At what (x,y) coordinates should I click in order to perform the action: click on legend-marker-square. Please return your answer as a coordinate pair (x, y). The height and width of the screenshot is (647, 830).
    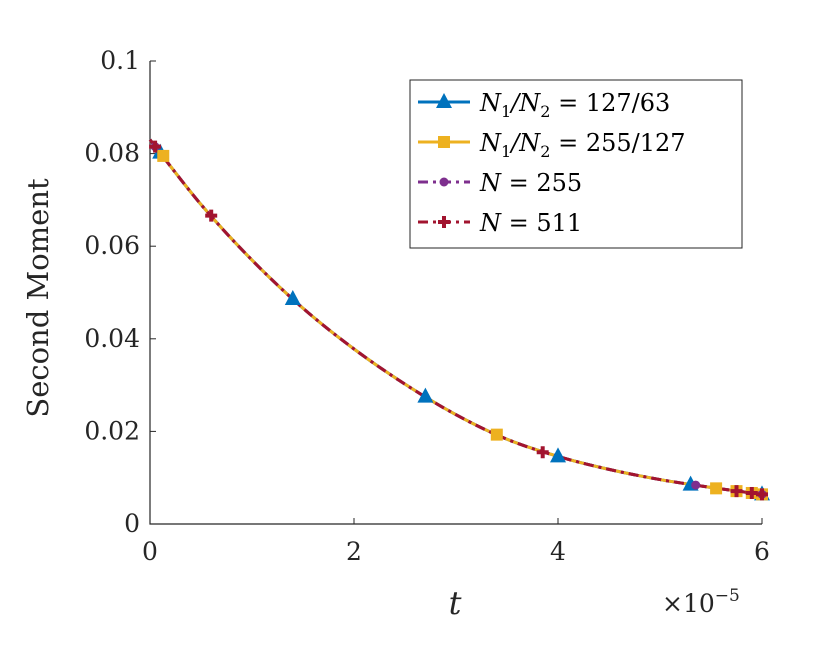
    Looking at the image, I should click on (444, 142).